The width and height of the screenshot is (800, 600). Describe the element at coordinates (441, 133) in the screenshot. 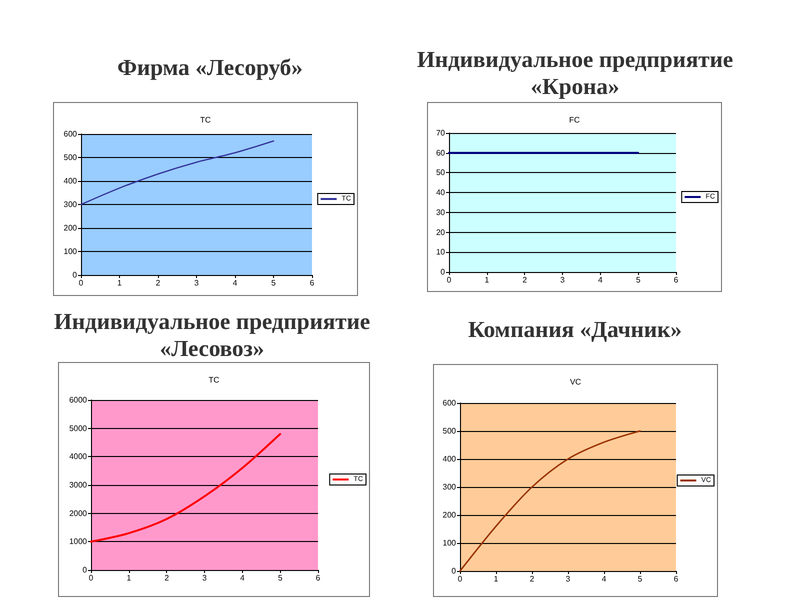

I see `y-tick-label: 70` at that location.